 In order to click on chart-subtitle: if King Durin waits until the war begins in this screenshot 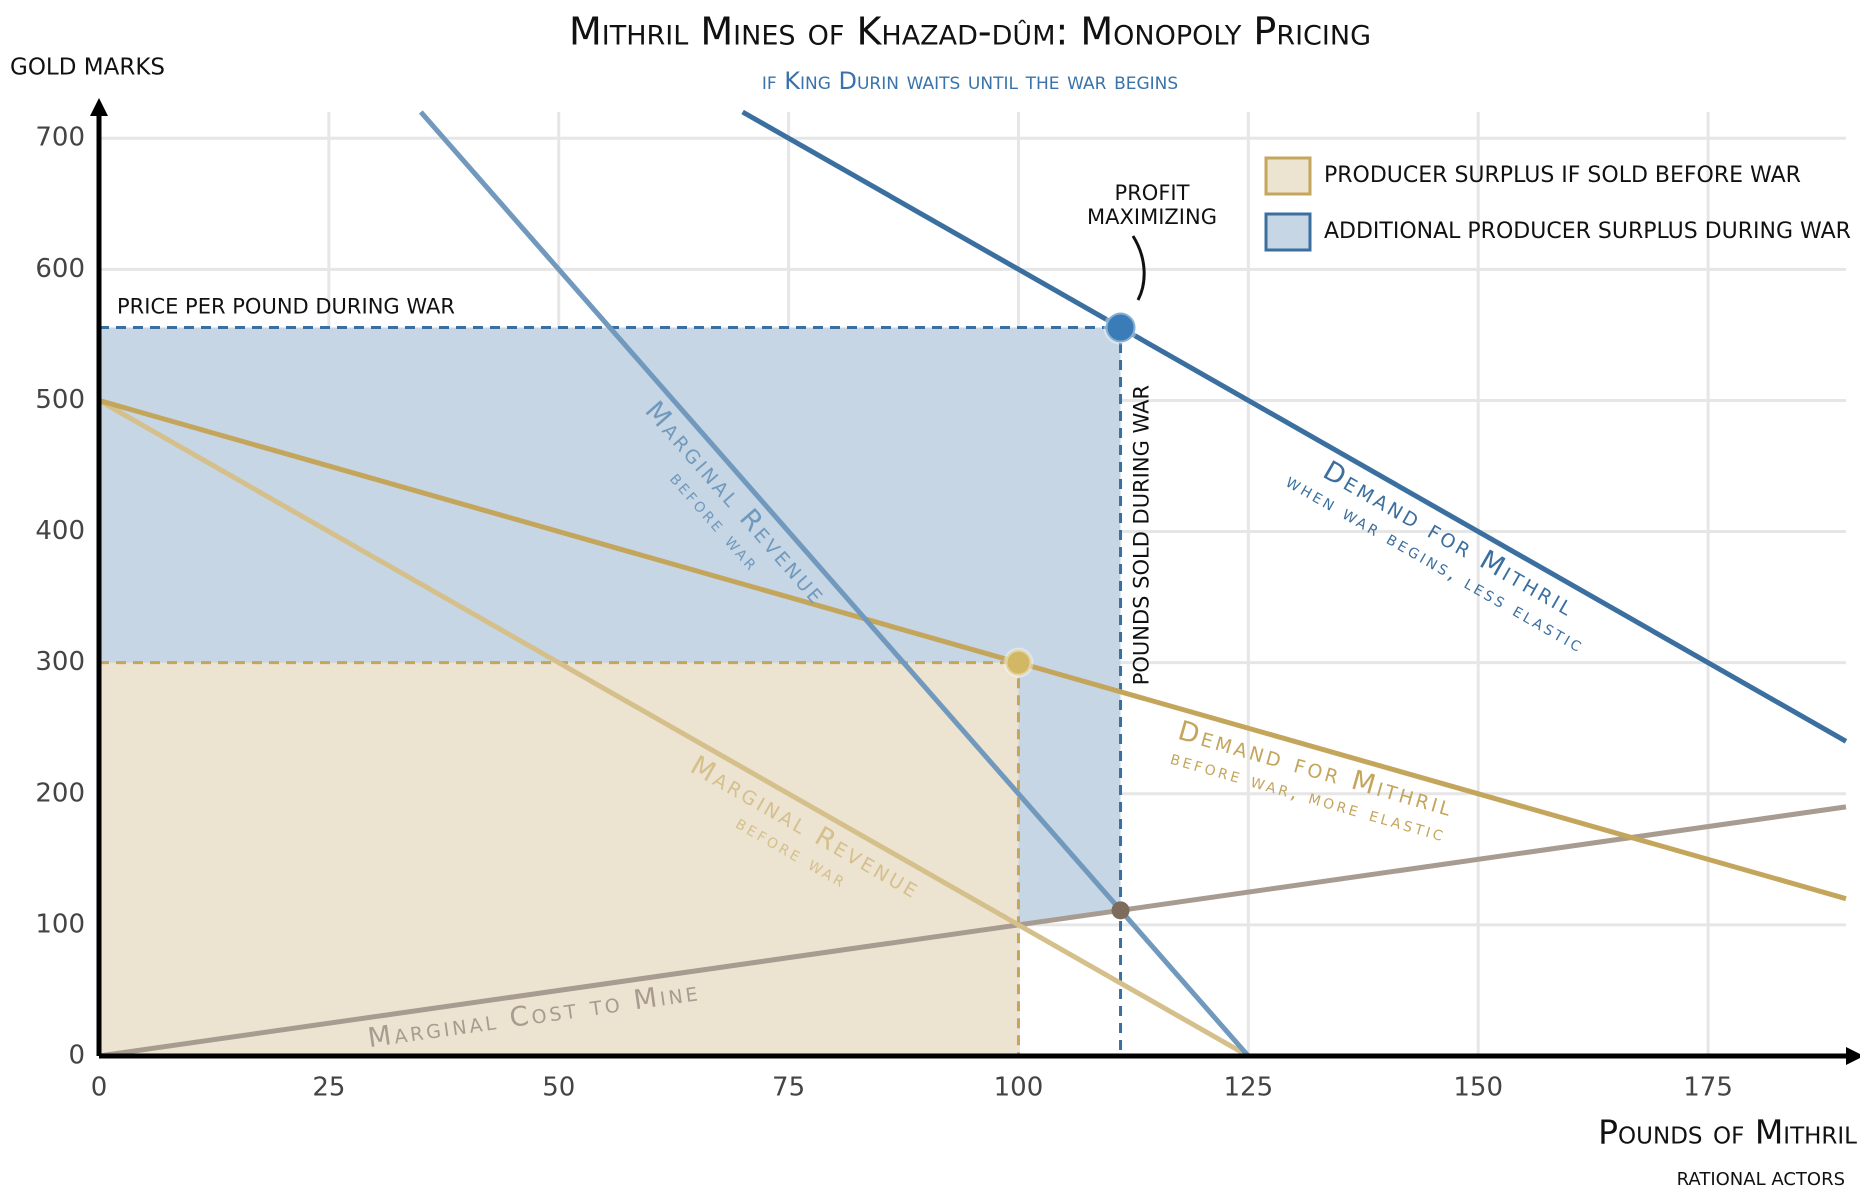, I will do `click(970, 81)`.